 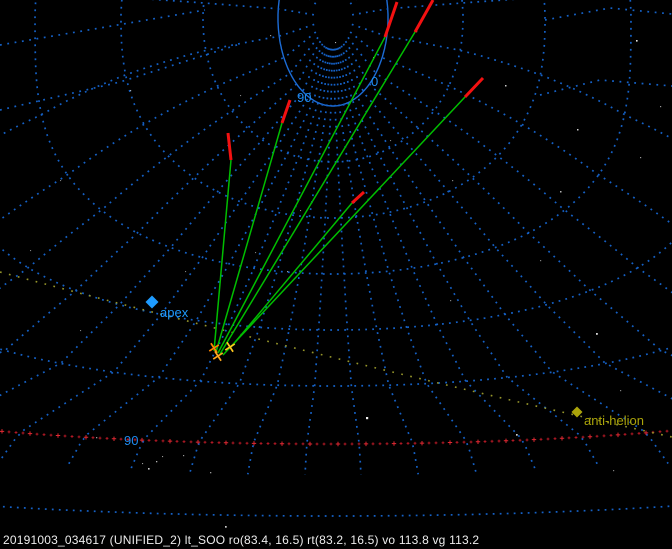 I want to click on parallel-line, so click(x=333, y=81).